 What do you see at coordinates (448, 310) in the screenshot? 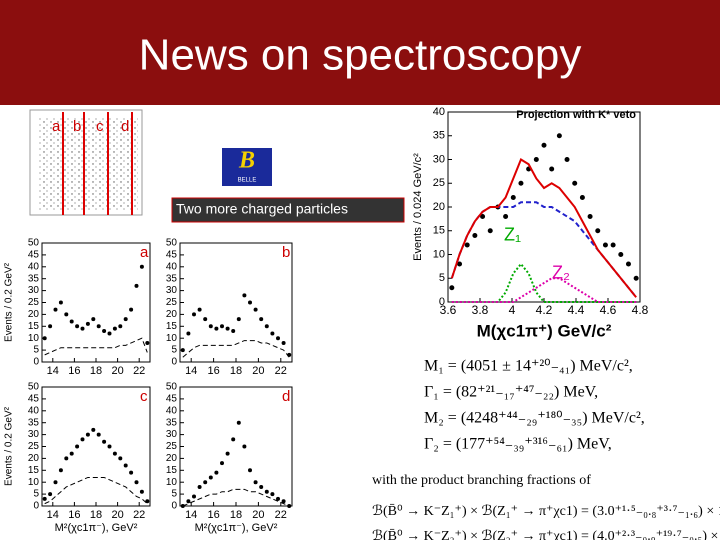
I see `x-tick-label: 3.6` at bounding box center [448, 310].